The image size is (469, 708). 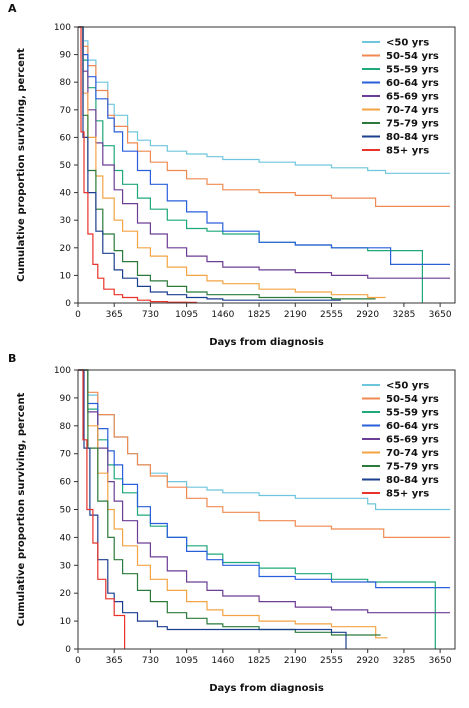 I want to click on x-axis-label-b: Days from diagnosis, so click(x=266, y=688).